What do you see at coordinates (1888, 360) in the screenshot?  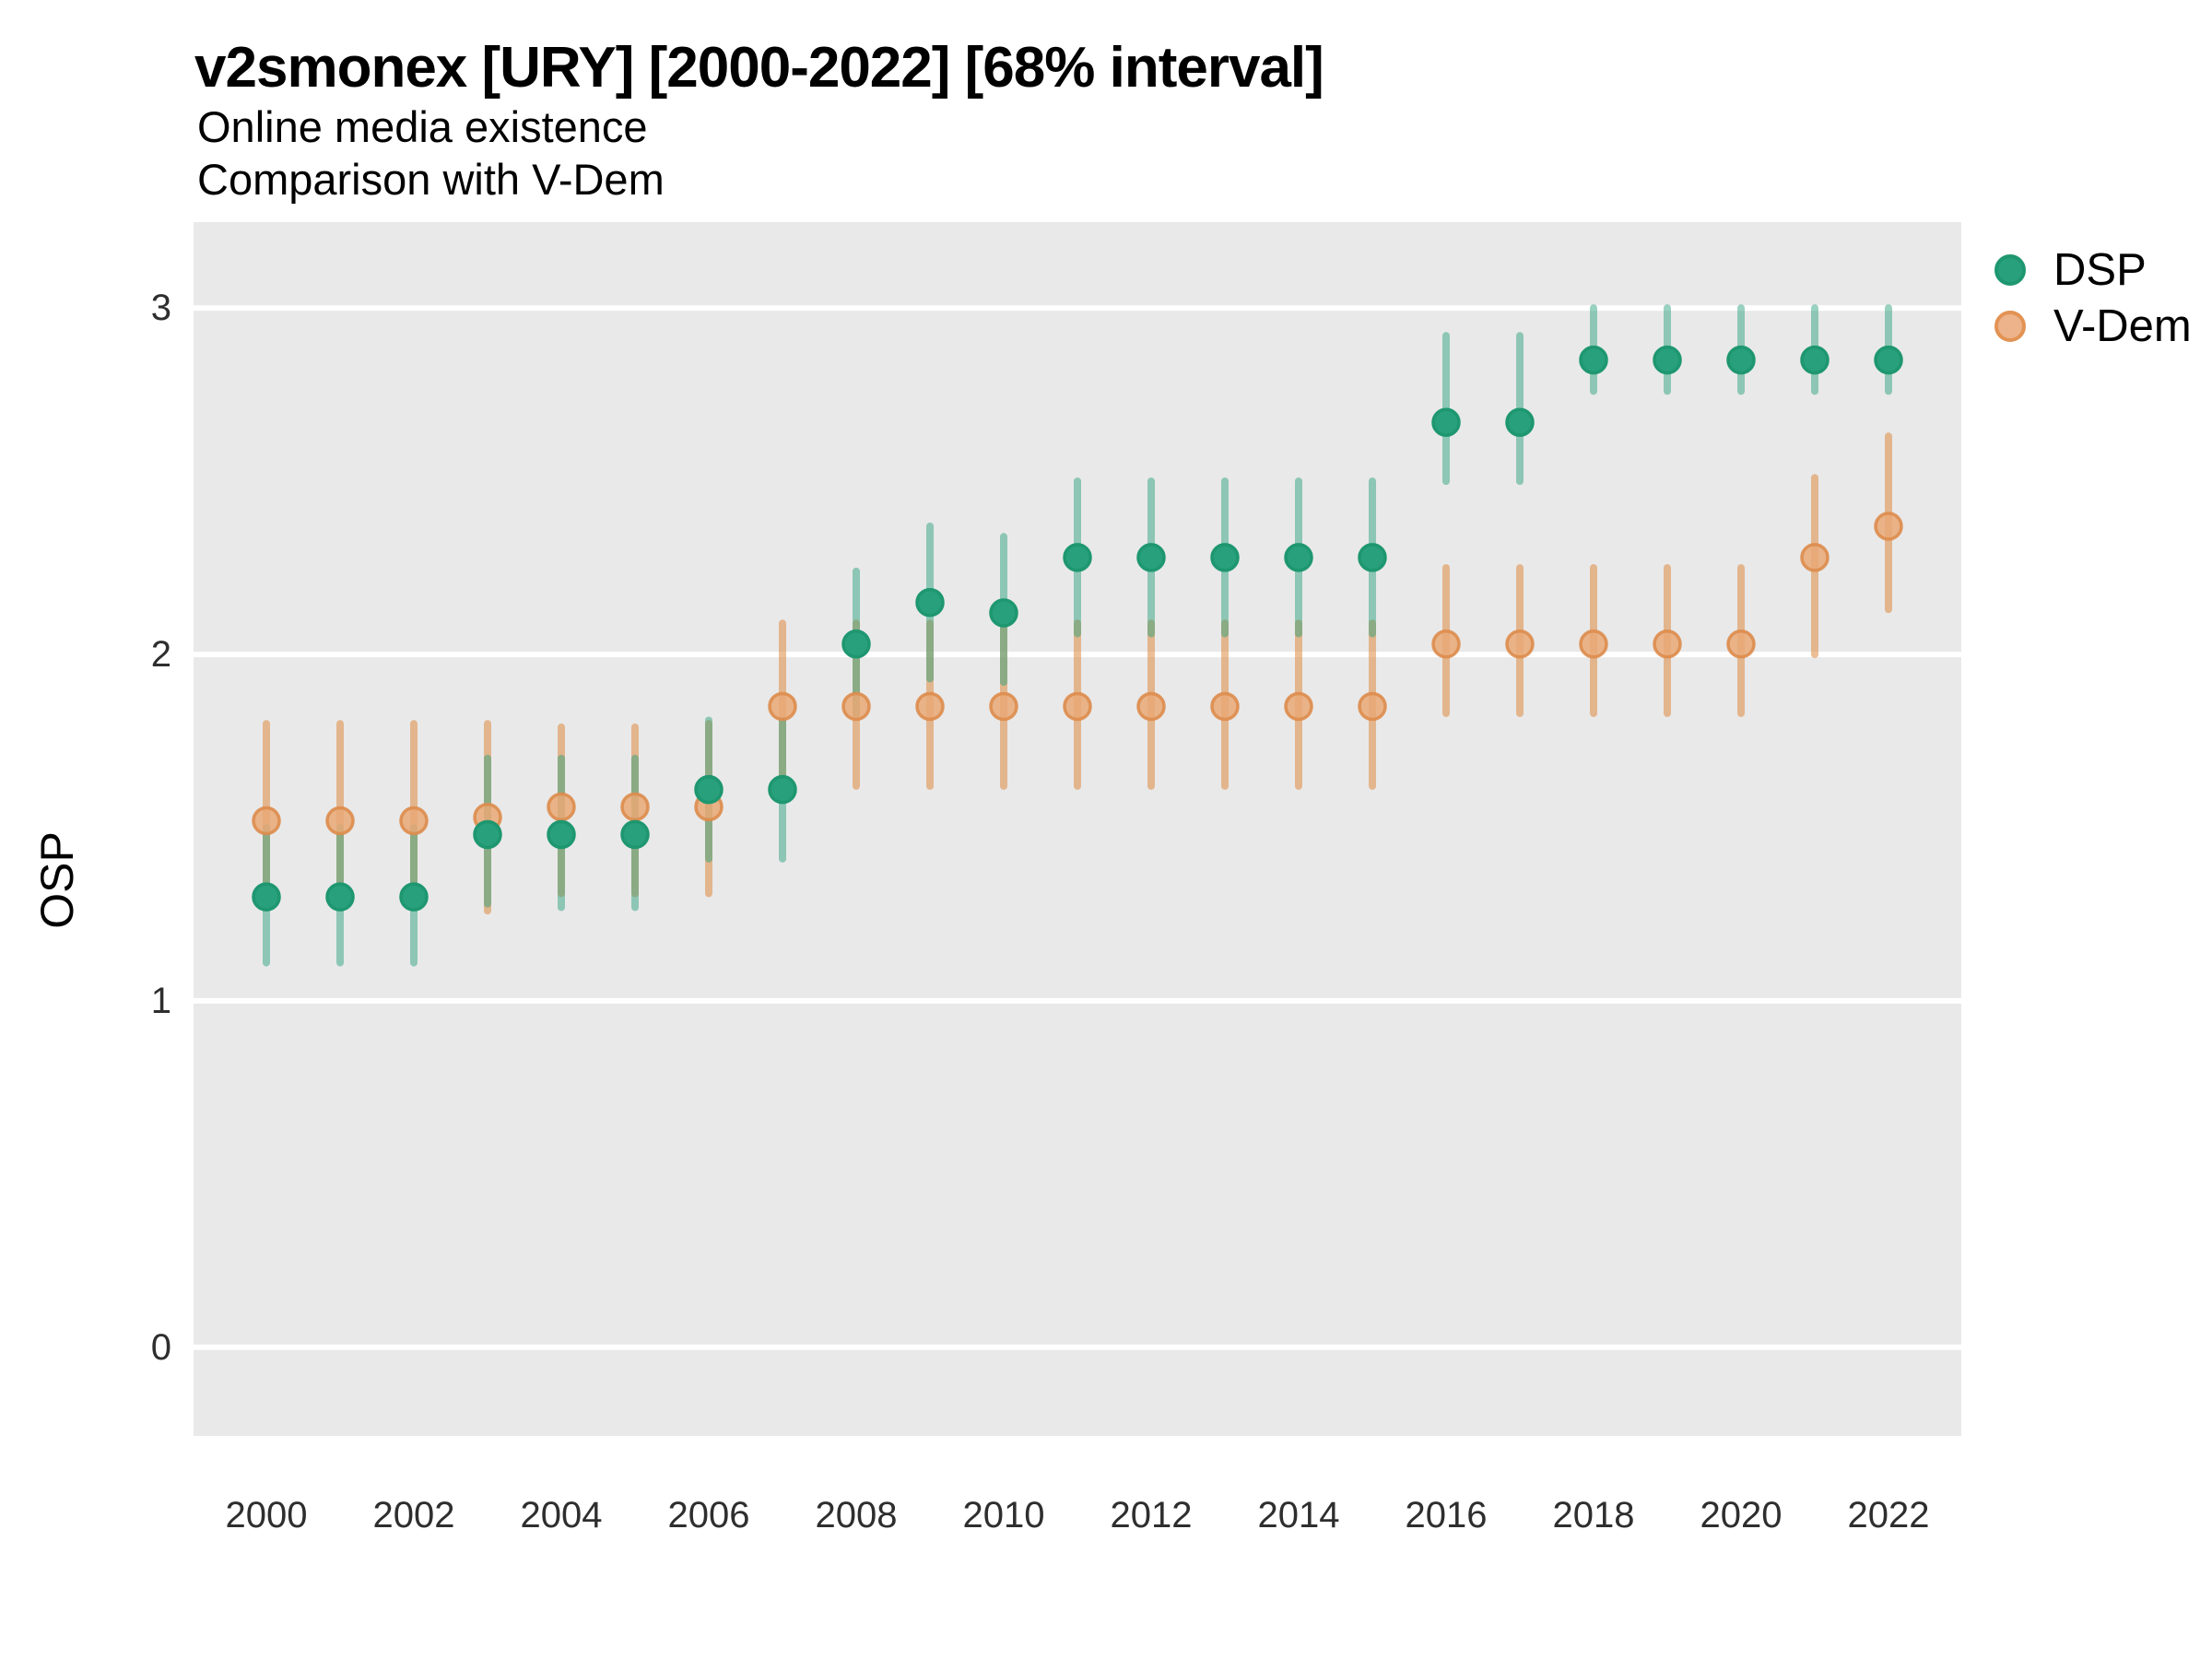 I see `dsp-point-2022` at bounding box center [1888, 360].